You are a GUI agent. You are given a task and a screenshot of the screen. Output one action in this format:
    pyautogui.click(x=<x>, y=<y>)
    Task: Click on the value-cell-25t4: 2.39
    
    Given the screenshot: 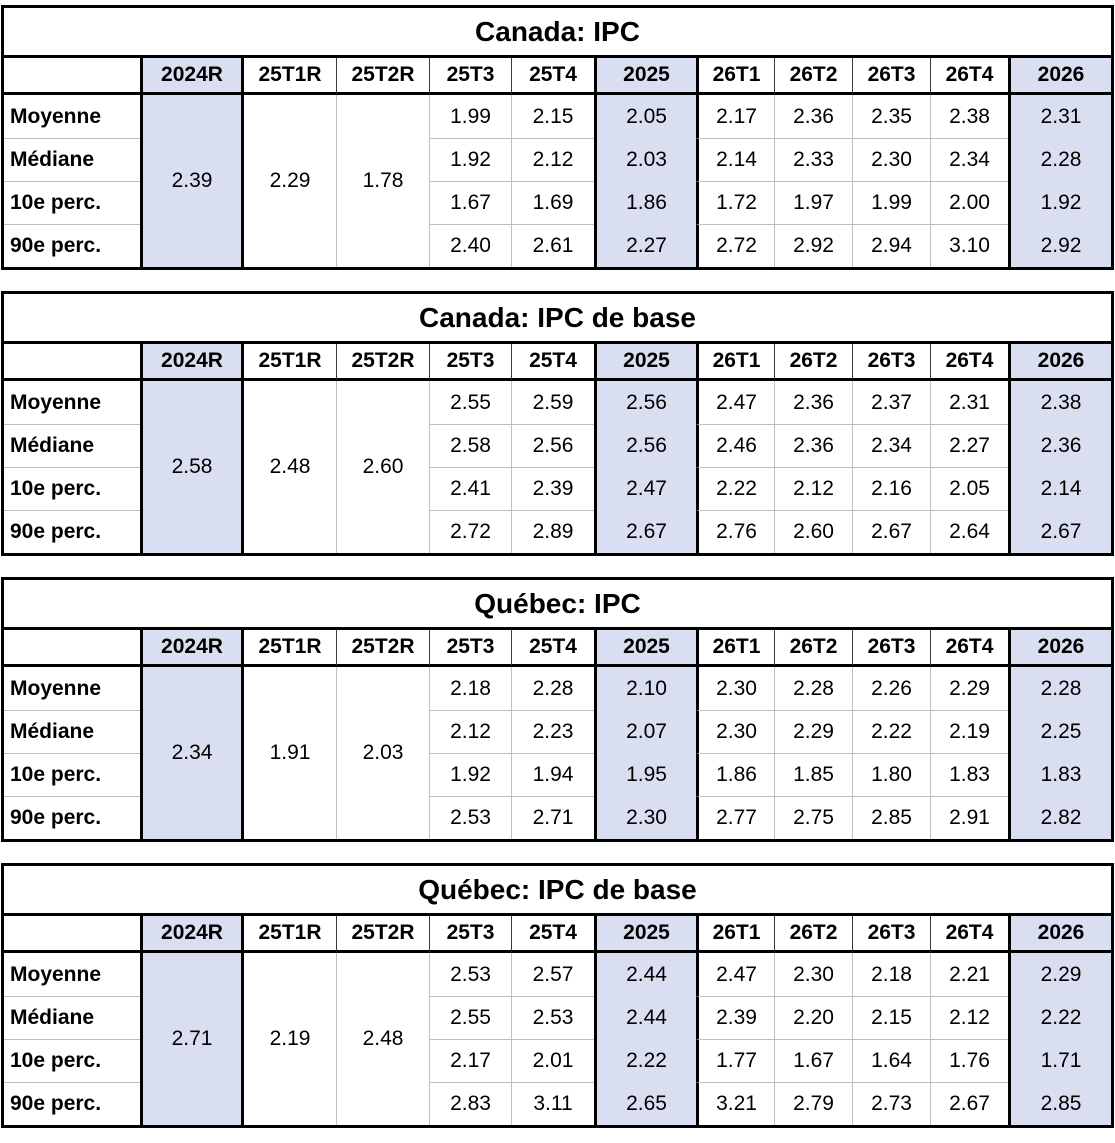 What is the action you would take?
    pyautogui.click(x=552, y=488)
    